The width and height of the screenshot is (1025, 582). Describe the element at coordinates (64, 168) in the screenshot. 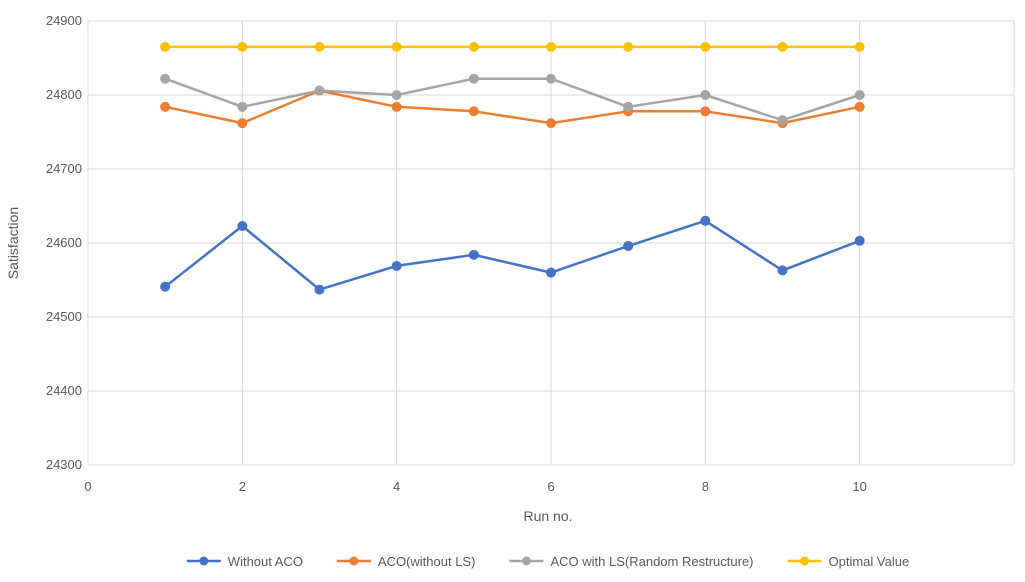

I see `y-tick-label: 24700` at that location.